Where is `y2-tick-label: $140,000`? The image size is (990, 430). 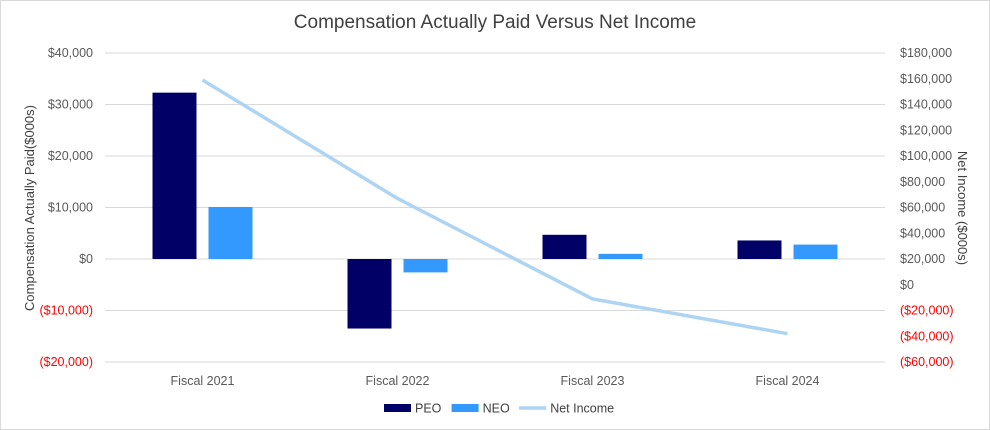 y2-tick-label: $140,000 is located at coordinates (926, 105).